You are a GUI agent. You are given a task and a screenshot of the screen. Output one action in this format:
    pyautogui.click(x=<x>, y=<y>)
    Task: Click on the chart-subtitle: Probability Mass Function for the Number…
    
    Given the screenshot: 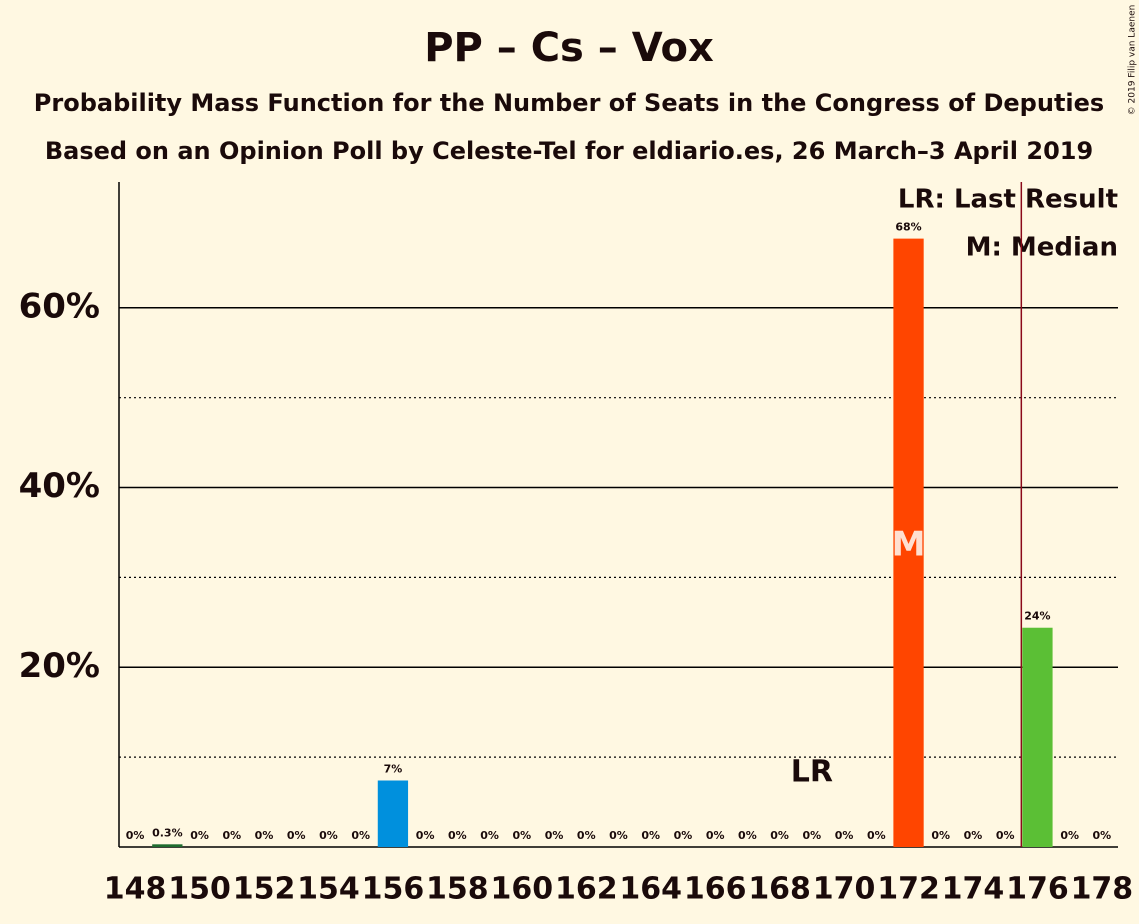 What is the action you would take?
    pyautogui.click(x=569, y=103)
    